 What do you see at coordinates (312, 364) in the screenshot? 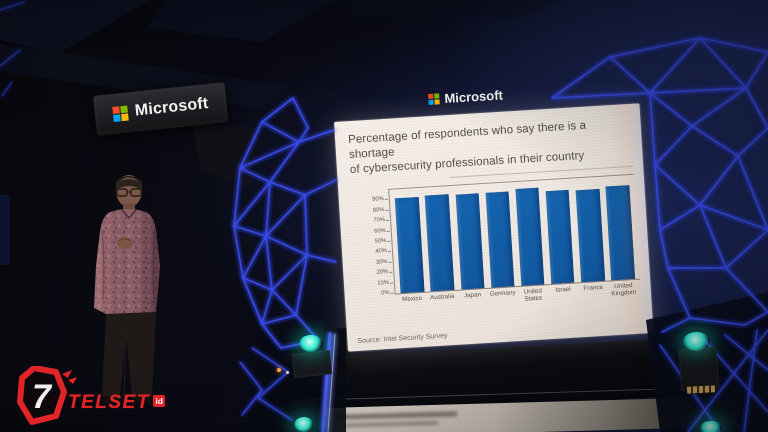
I see `stage-light-left` at bounding box center [312, 364].